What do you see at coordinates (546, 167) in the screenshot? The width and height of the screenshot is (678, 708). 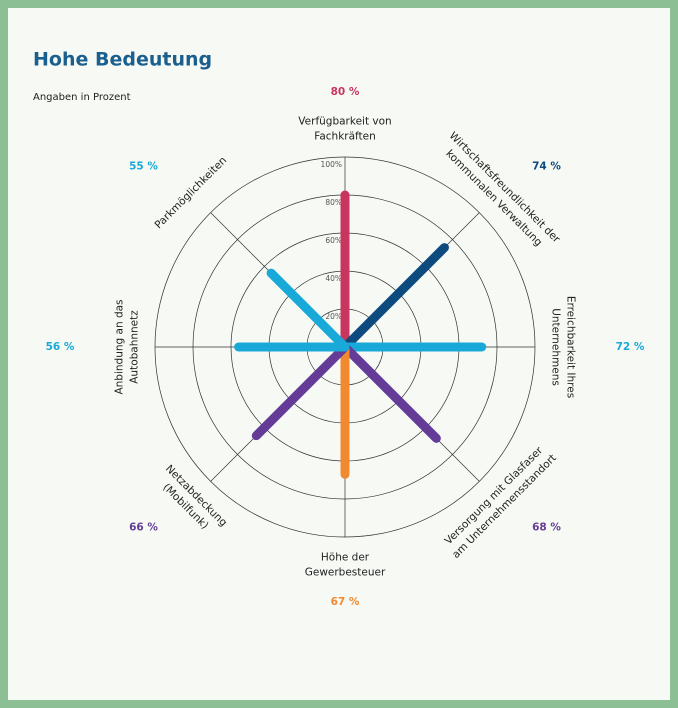 I see `value-label: 74 %` at bounding box center [546, 167].